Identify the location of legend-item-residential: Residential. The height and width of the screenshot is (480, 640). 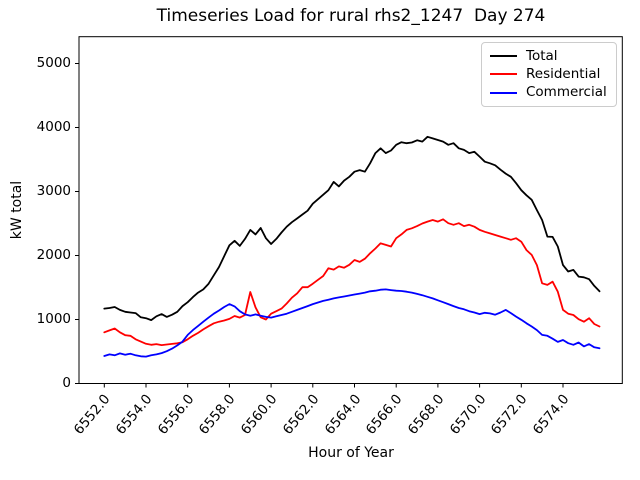
(549, 74).